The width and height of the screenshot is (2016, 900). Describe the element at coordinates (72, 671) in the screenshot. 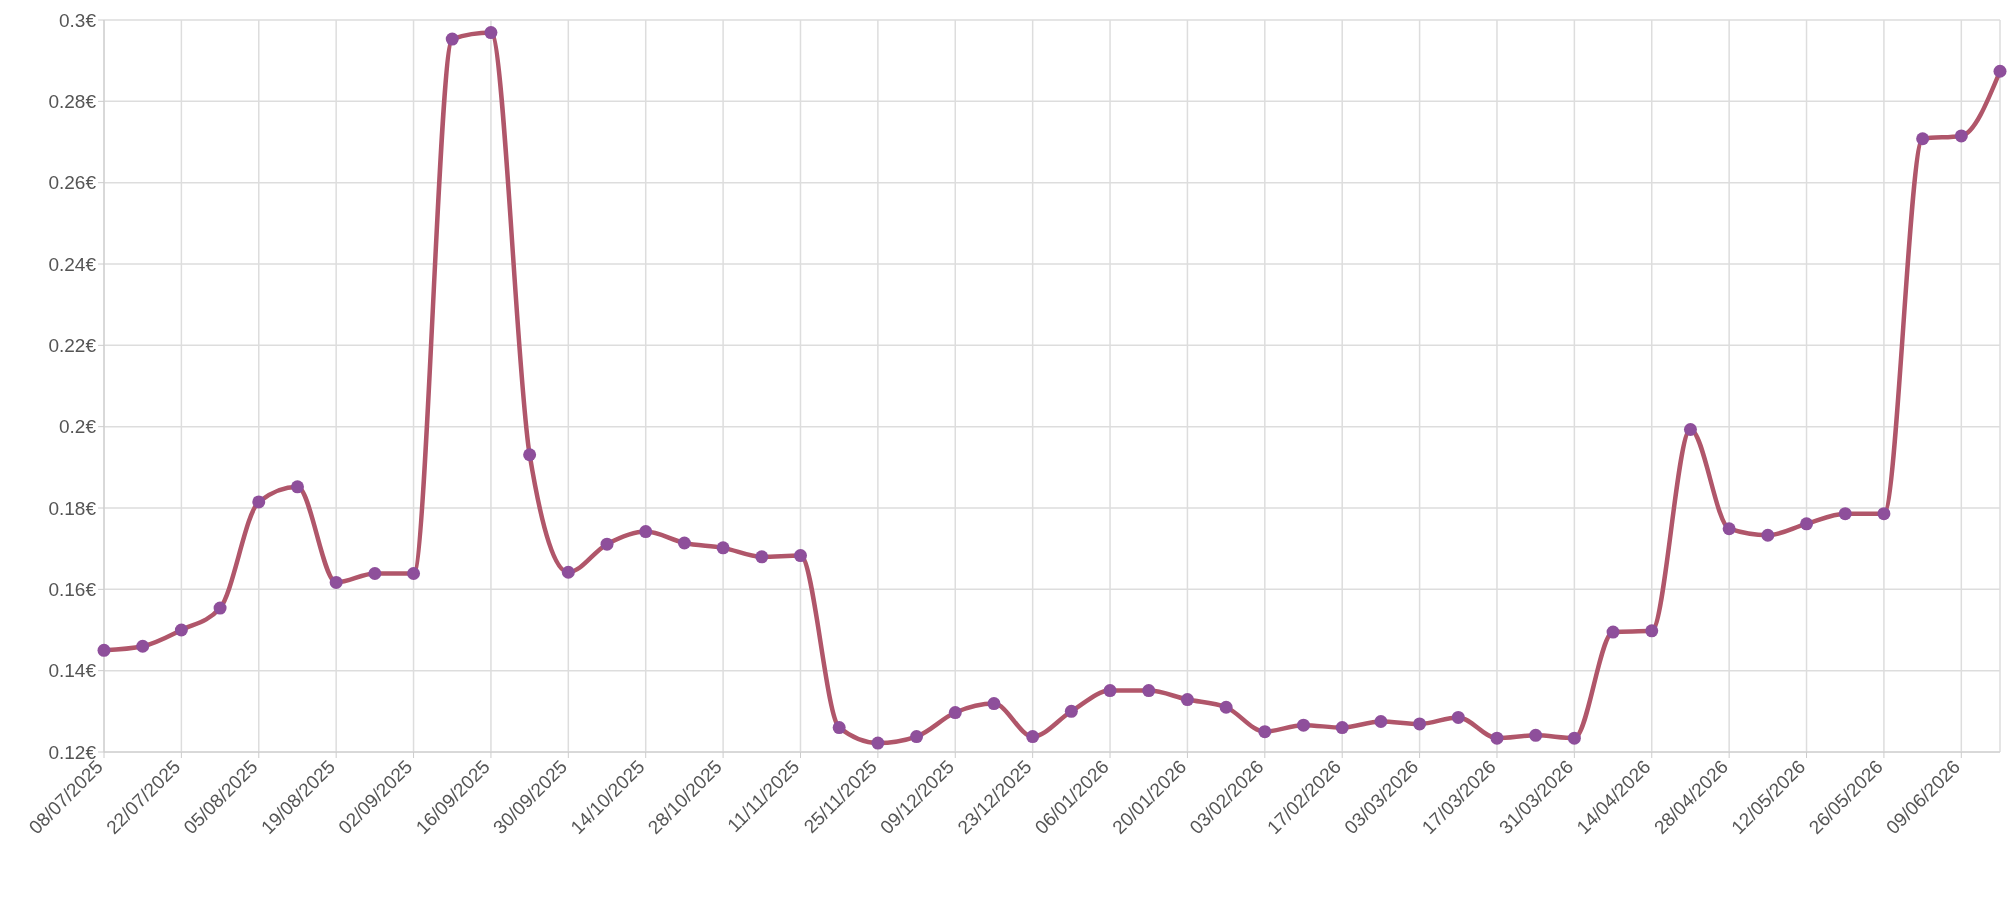

I see `y-tick-label: 0.14€` at that location.